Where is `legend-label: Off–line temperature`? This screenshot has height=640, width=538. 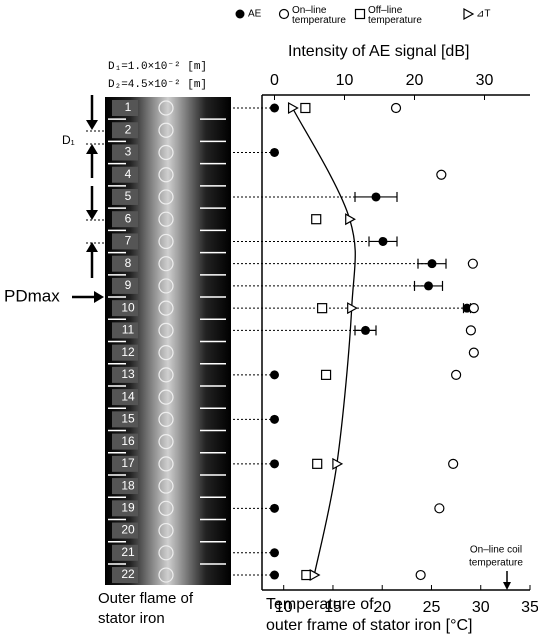 legend-label: Off–line temperature is located at coordinates (395, 15).